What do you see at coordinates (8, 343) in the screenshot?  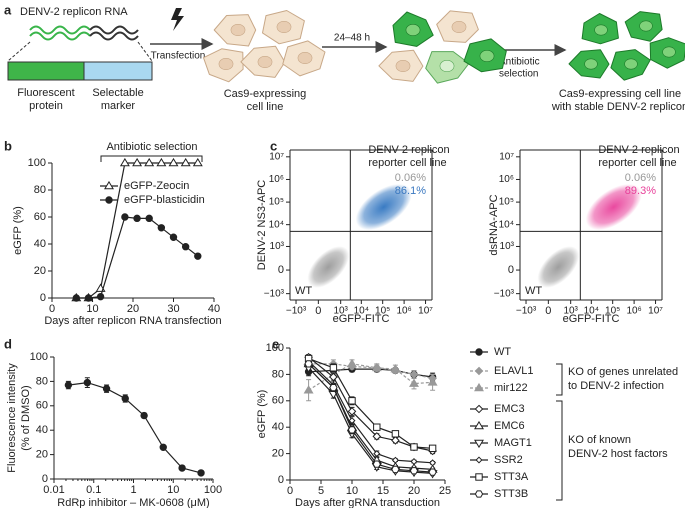 I see `panel-letter: d` at bounding box center [8, 343].